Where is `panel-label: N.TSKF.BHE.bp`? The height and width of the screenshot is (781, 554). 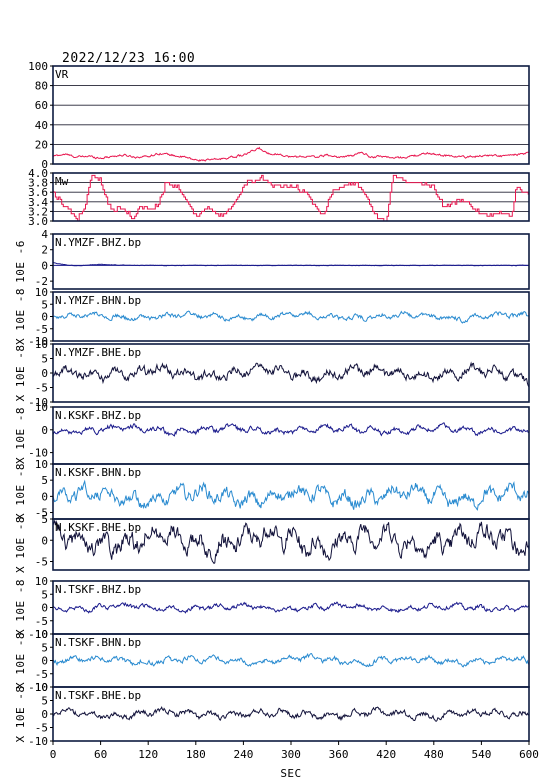
panel-label: N.TSKF.BHE.bp is located at coordinates (98, 695).